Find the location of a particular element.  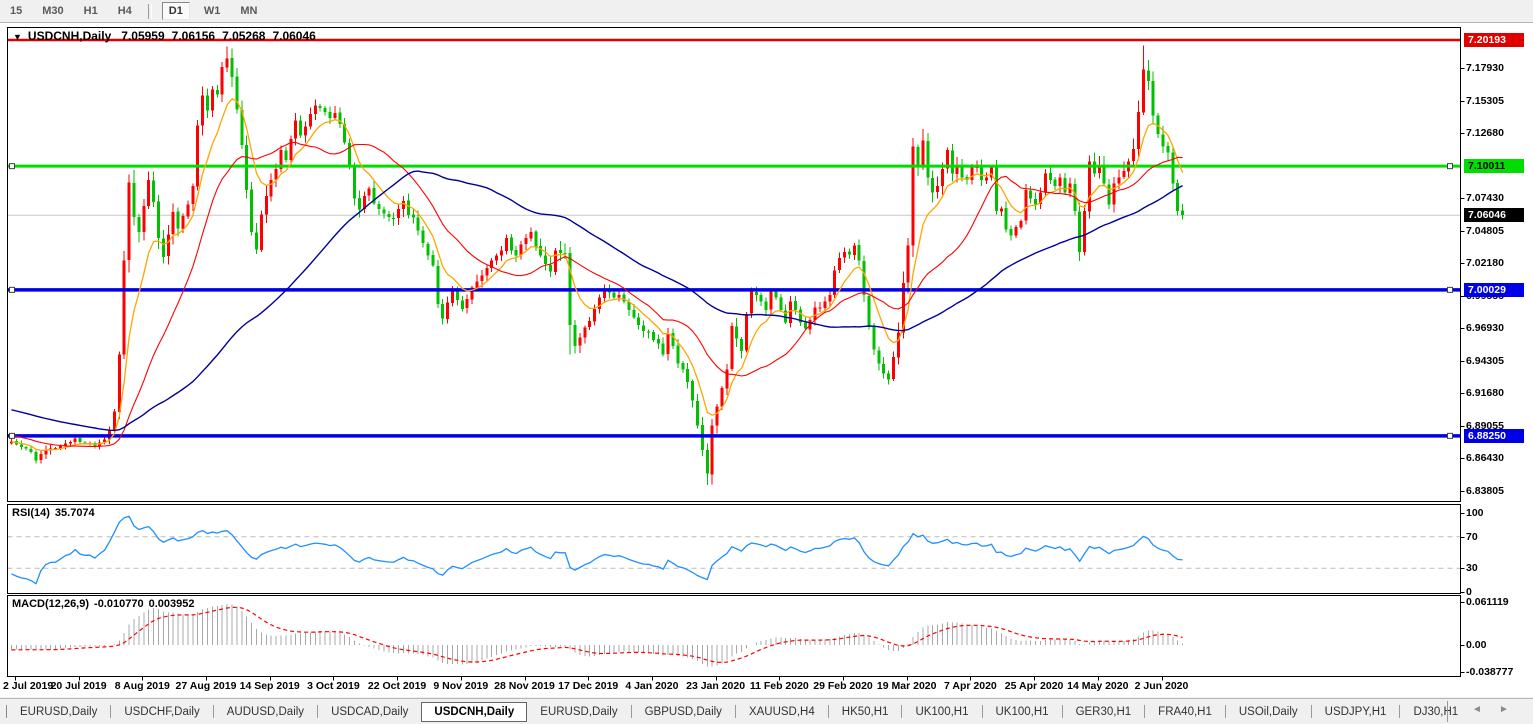

symbol-tab-gbpusd: GBPUSD,Daily is located at coordinates (683, 711).